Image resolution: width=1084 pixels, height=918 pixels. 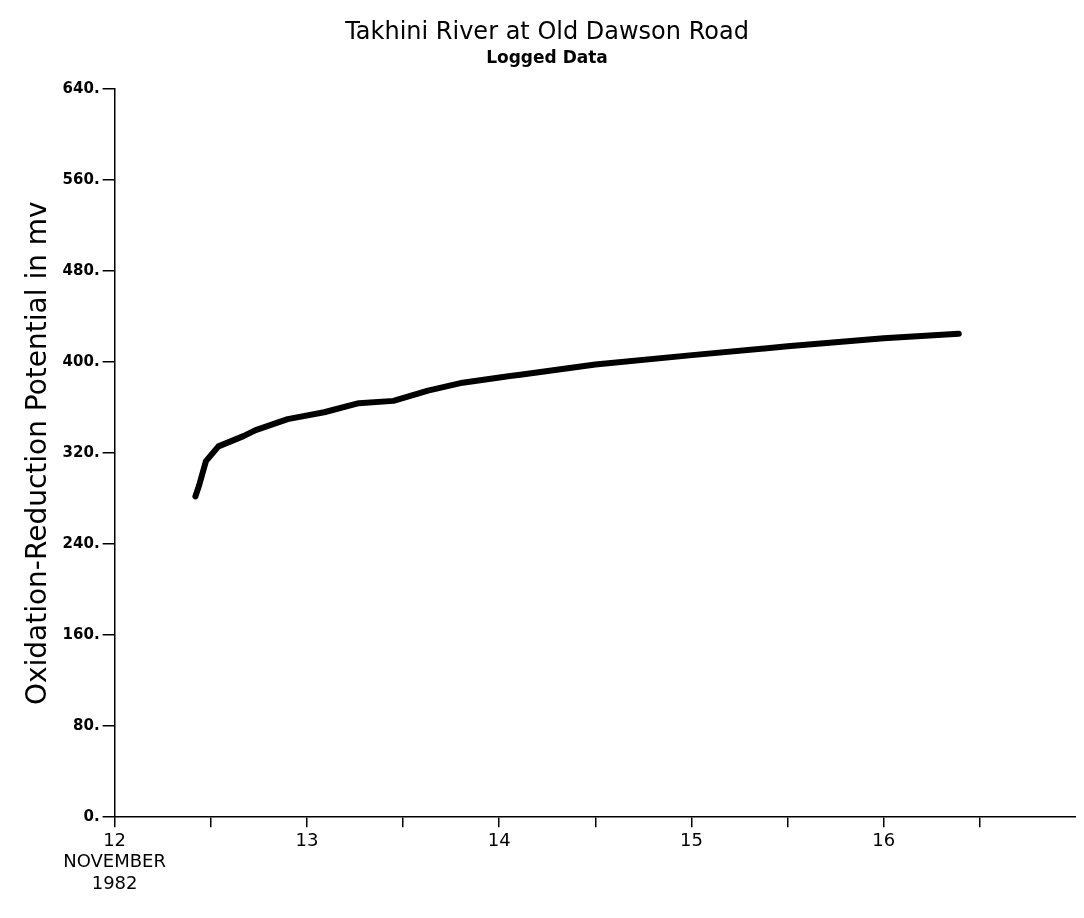 What do you see at coordinates (91, 816) in the screenshot?
I see `y-tick-label: 0.` at bounding box center [91, 816].